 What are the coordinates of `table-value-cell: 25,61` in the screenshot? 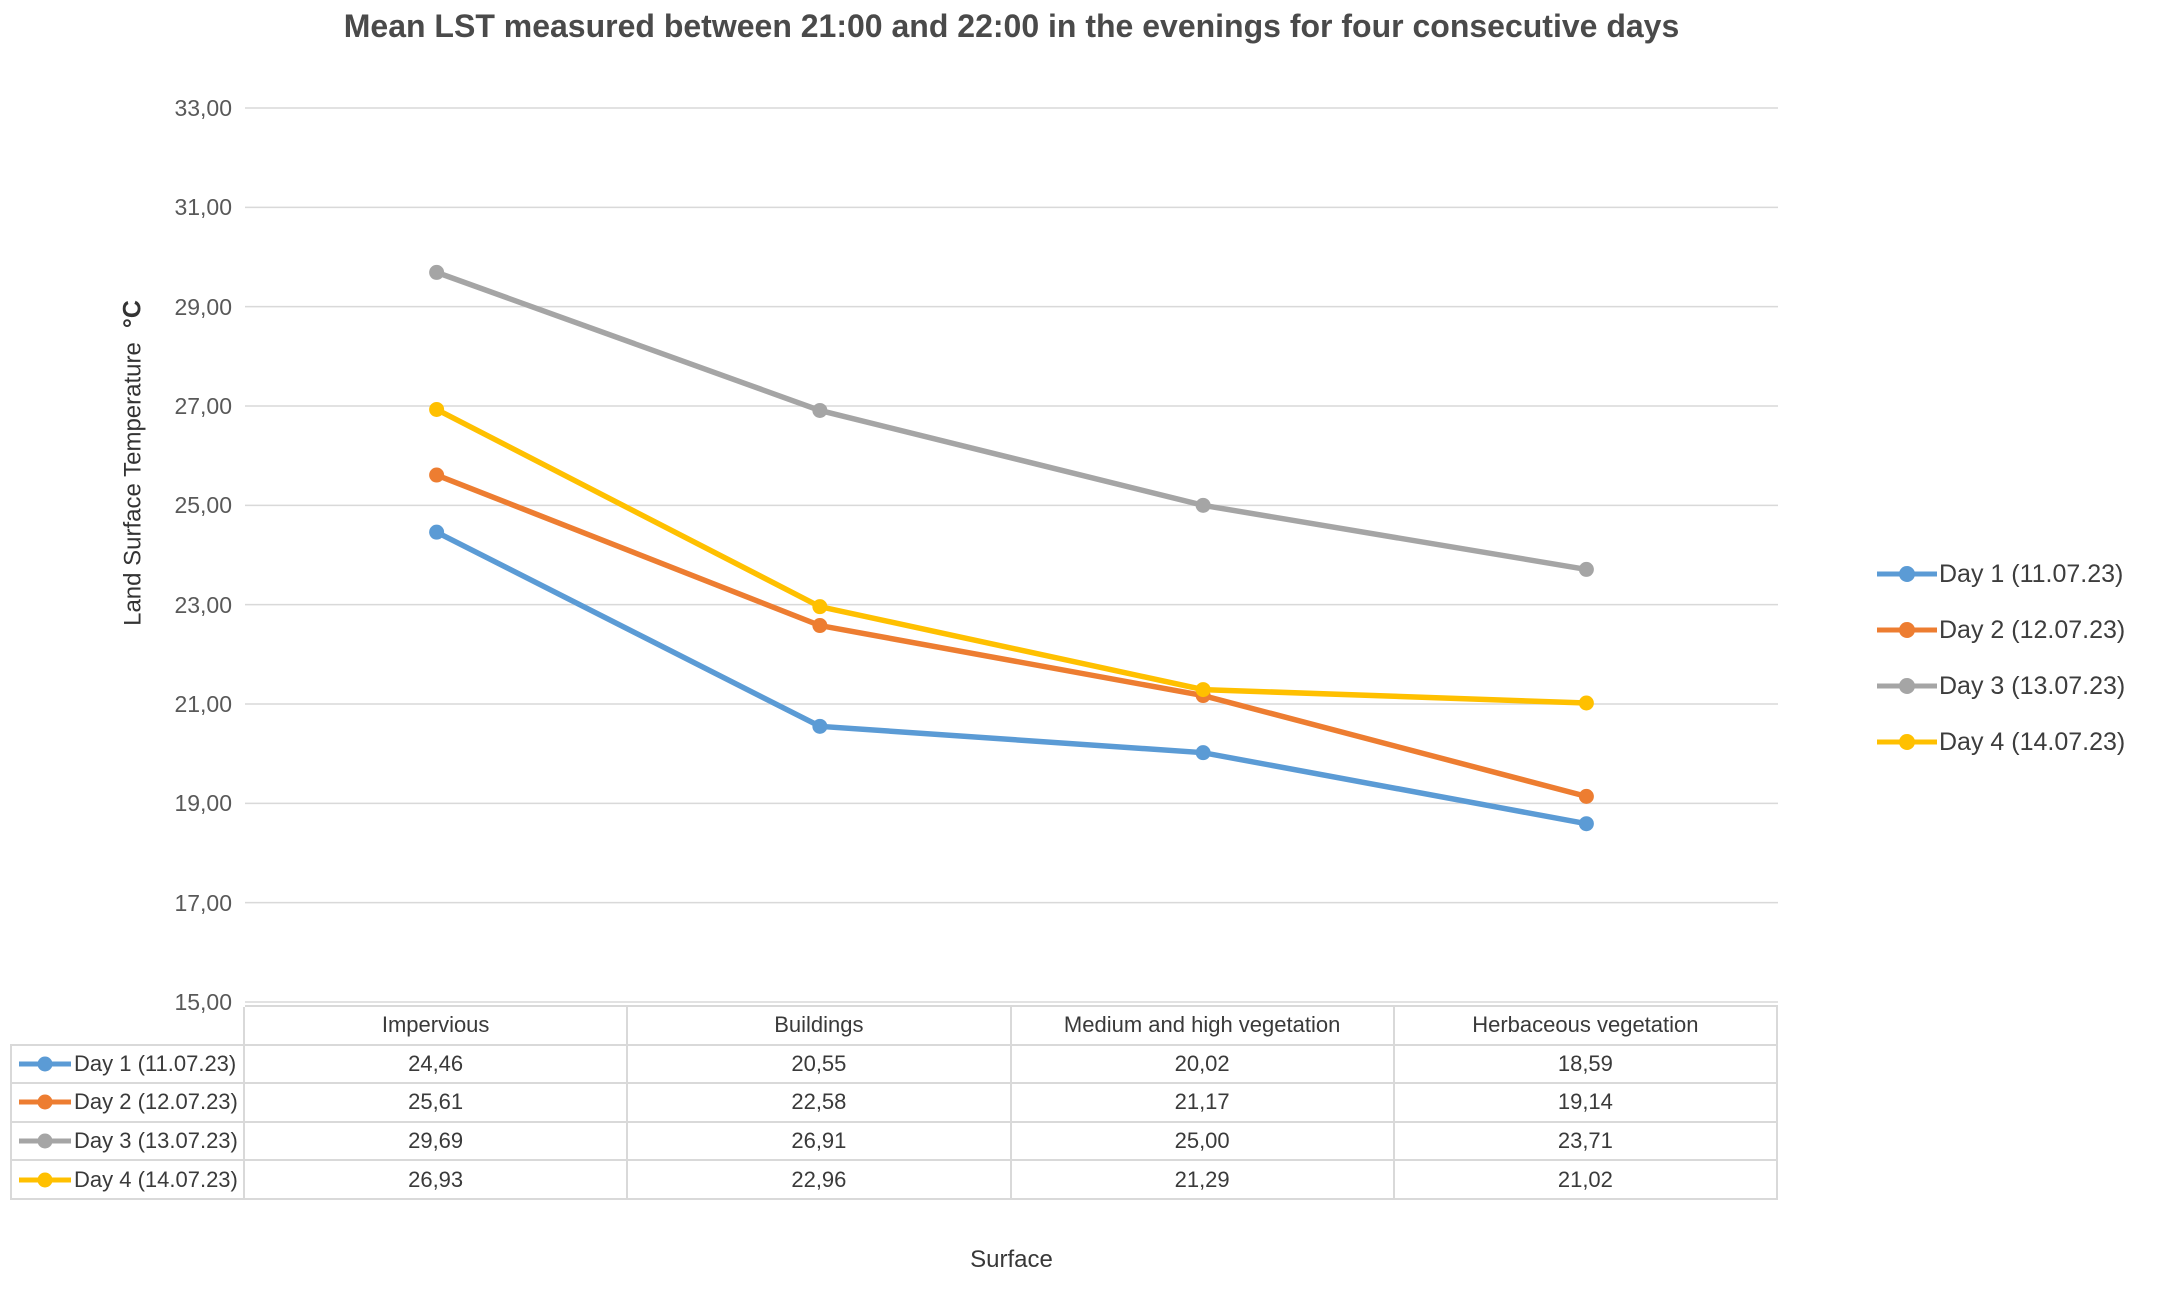 It's located at (437, 1103).